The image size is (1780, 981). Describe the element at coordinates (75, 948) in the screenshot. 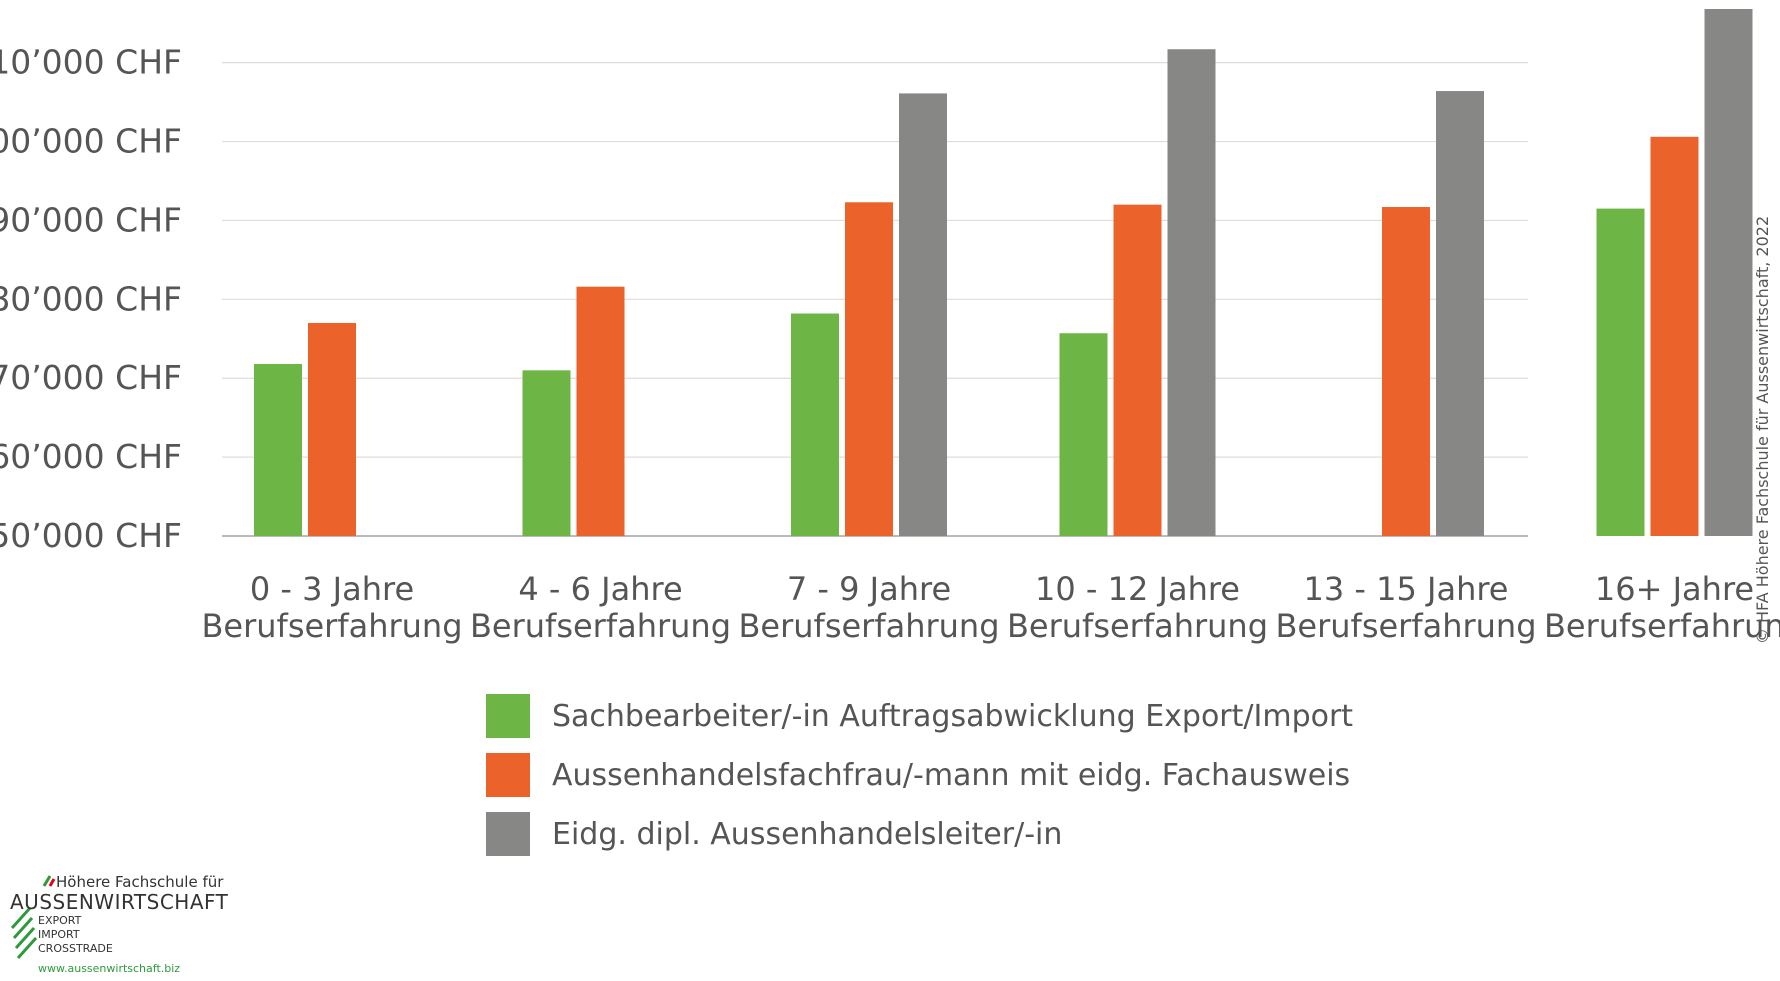

I see `logo-item-crosstrade: CROSSTRADE` at that location.